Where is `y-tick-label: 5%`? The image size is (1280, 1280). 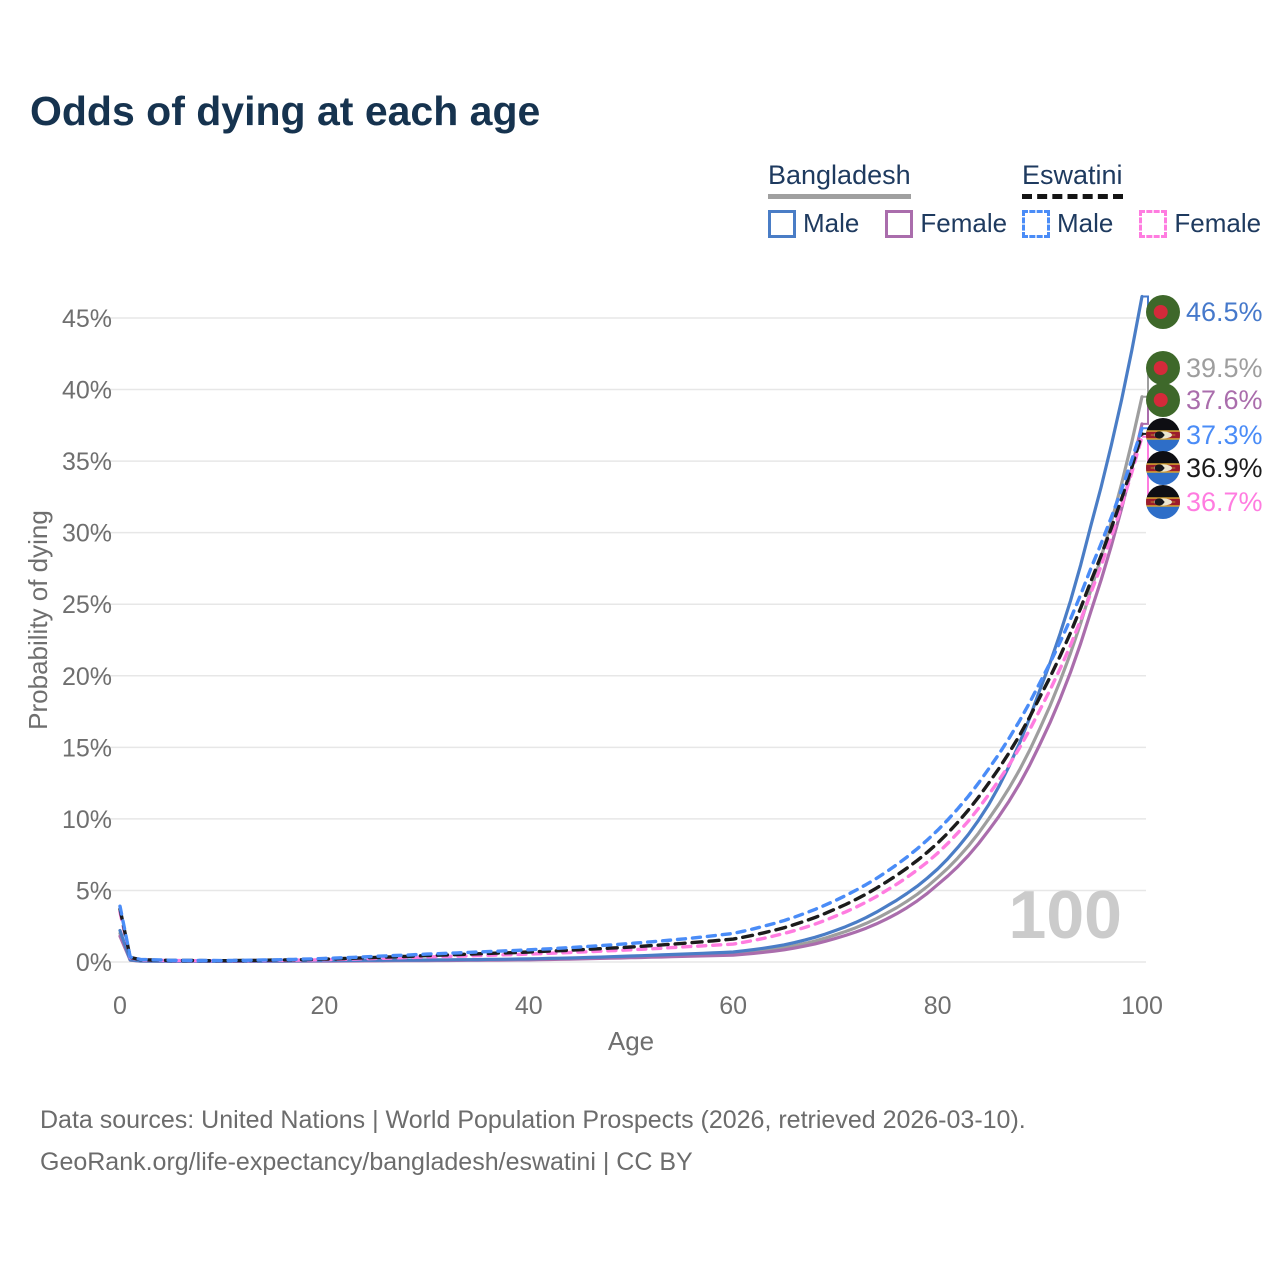 y-tick-label: 5% is located at coordinates (94, 891).